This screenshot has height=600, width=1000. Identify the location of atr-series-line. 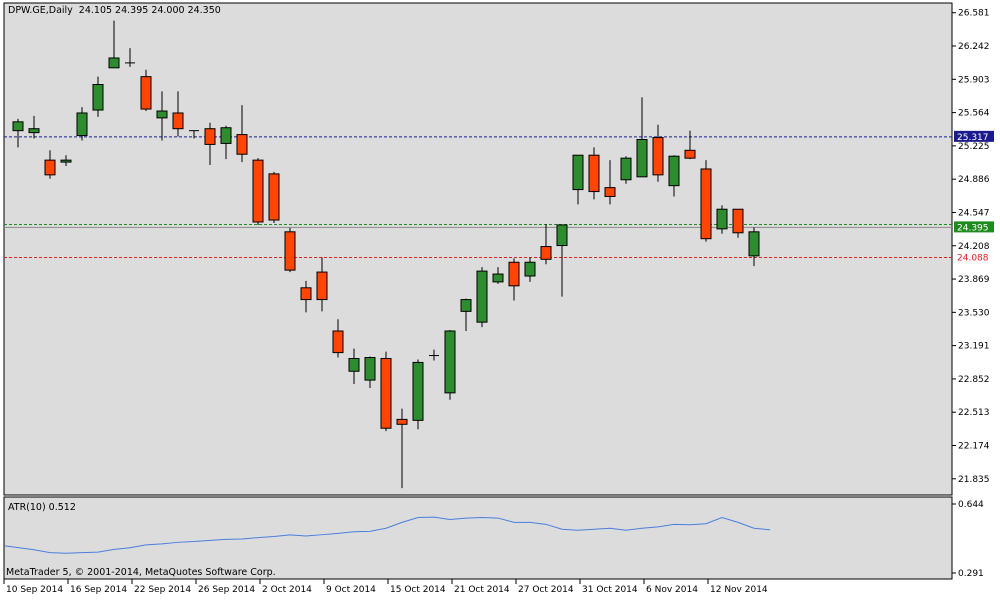
(387, 535).